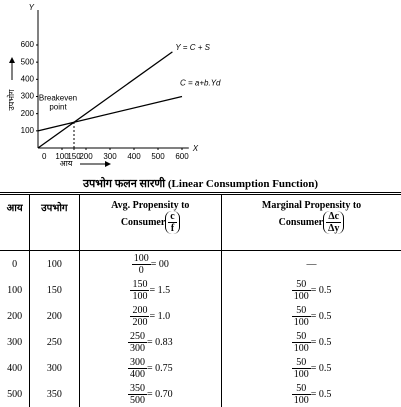 This screenshot has height=407, width=401. What do you see at coordinates (134, 156) in the screenshot?
I see `x-tick-label: 400` at bounding box center [134, 156].